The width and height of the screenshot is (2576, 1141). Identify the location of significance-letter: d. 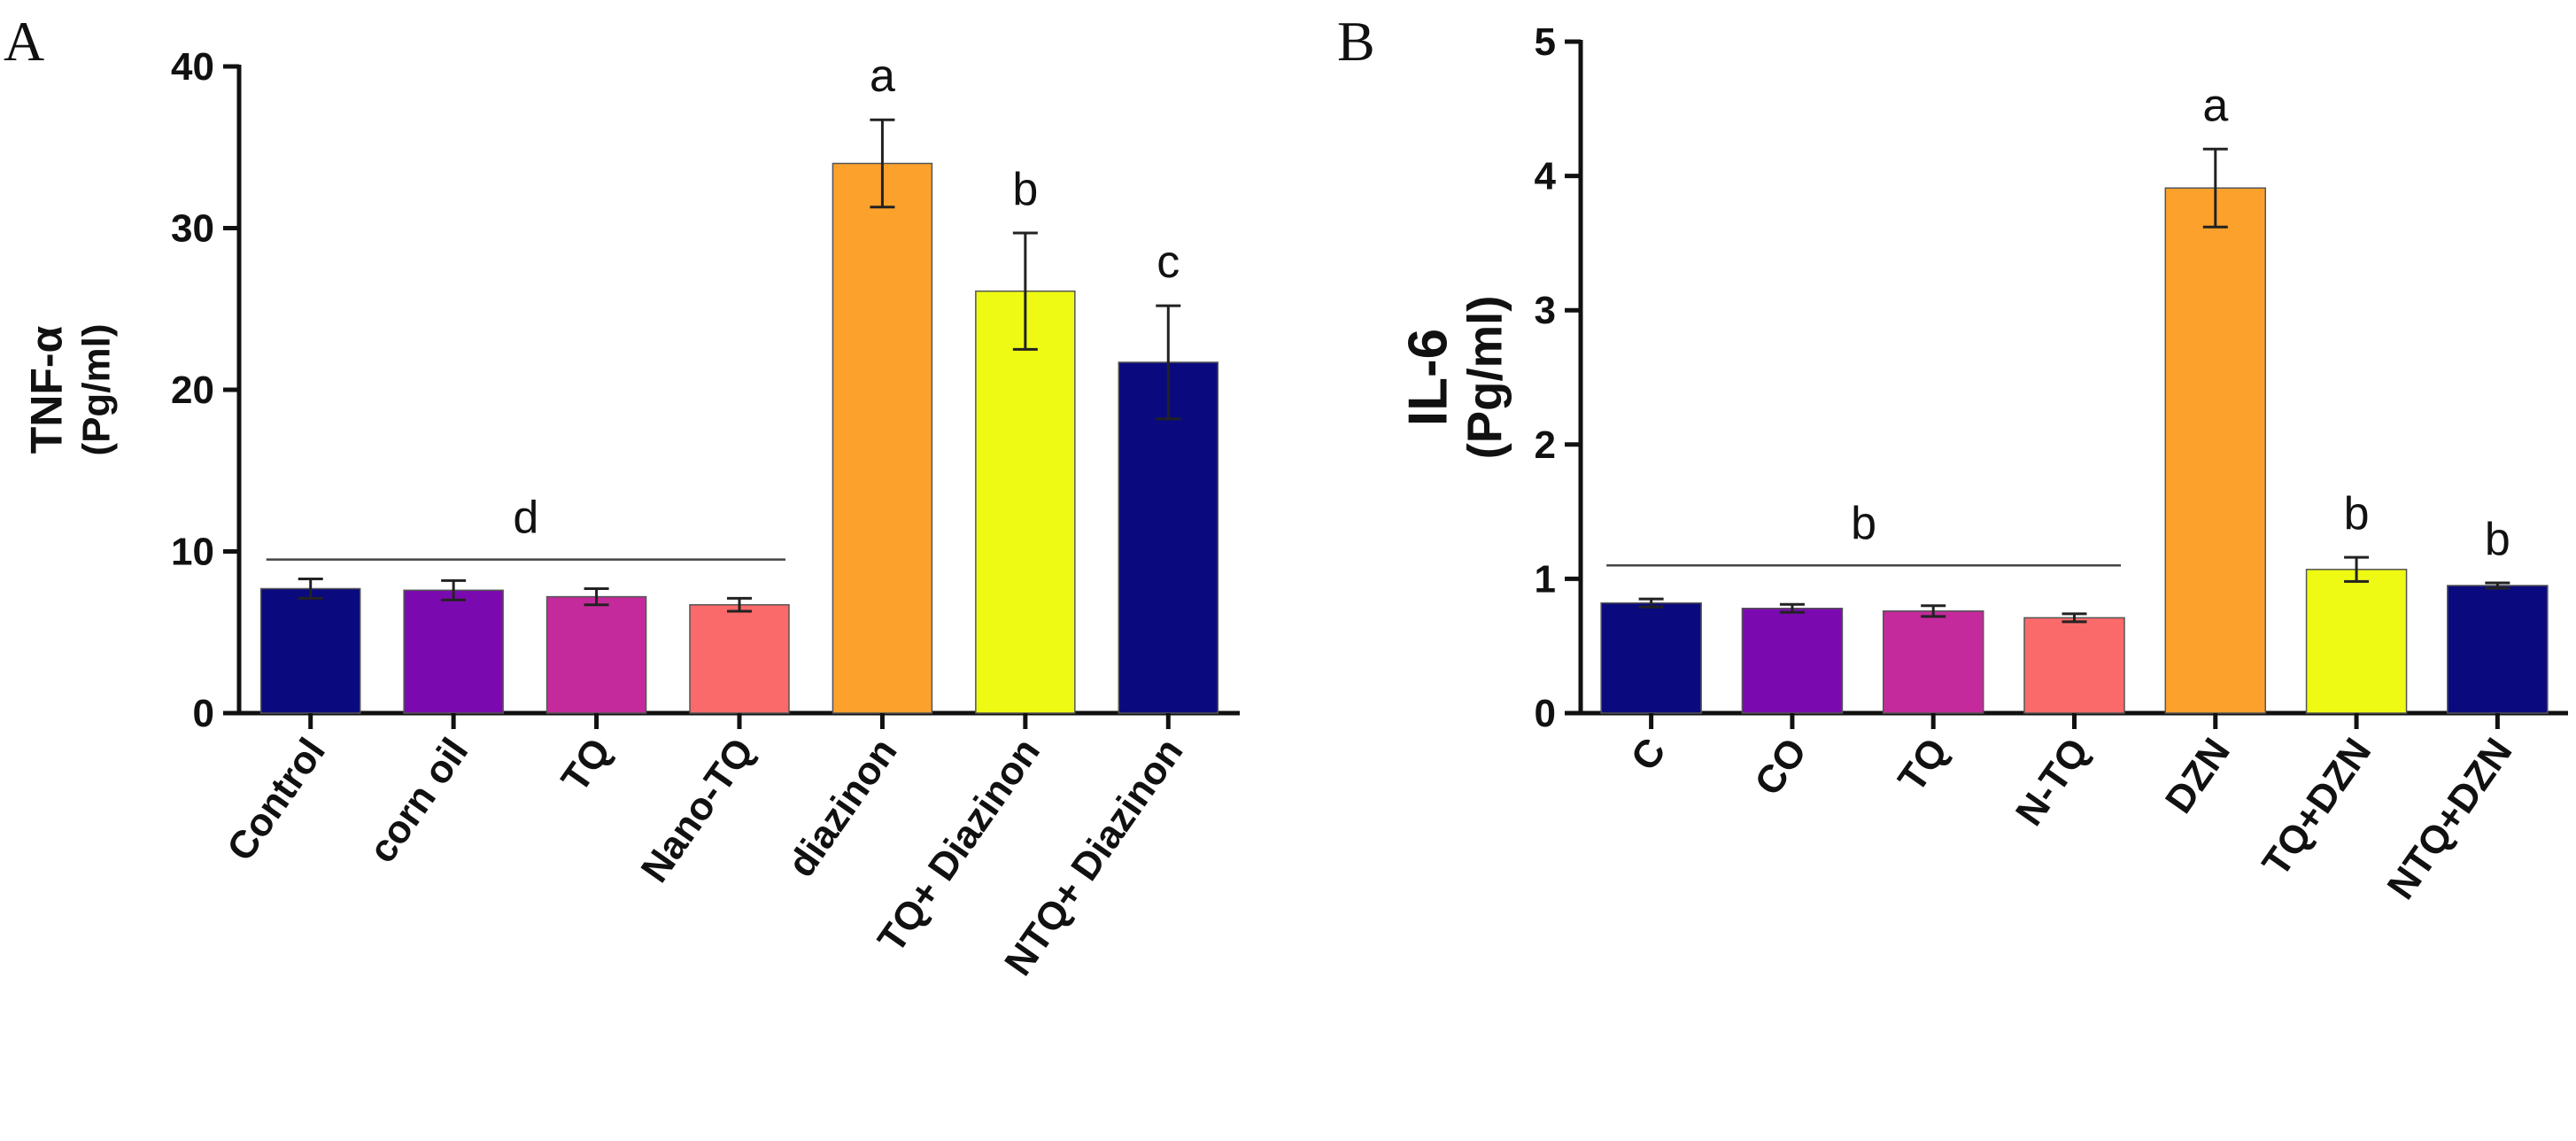
(525, 518).